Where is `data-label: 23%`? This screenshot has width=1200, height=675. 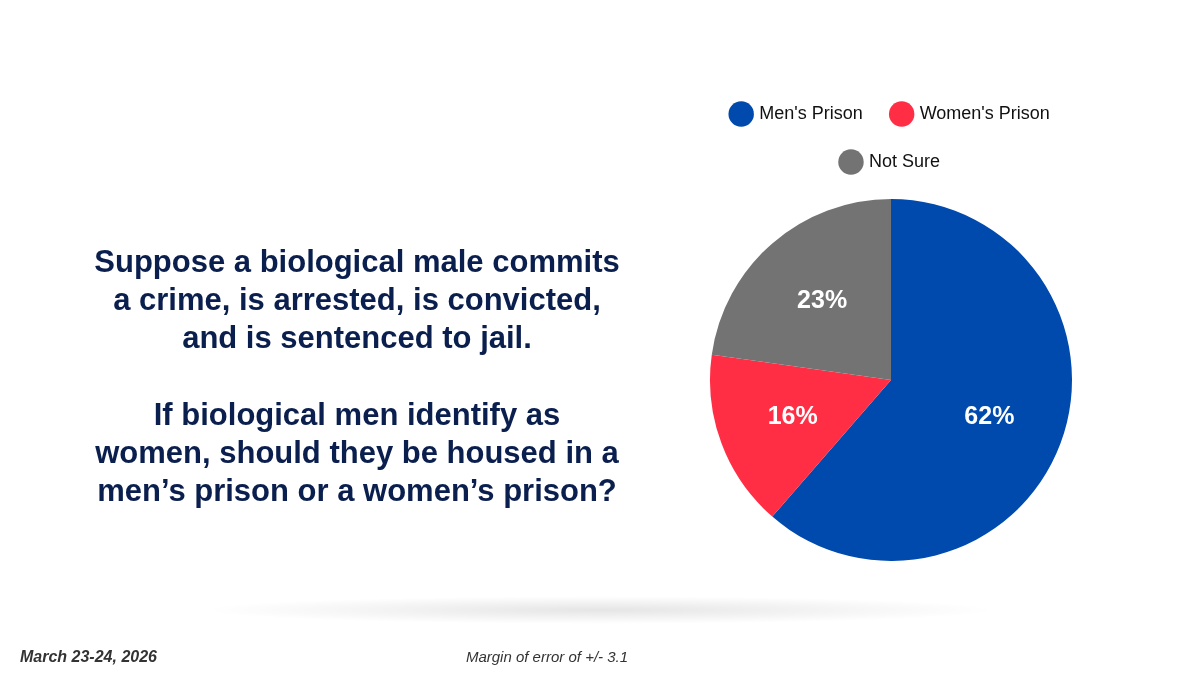 data-label: 23% is located at coordinates (822, 298).